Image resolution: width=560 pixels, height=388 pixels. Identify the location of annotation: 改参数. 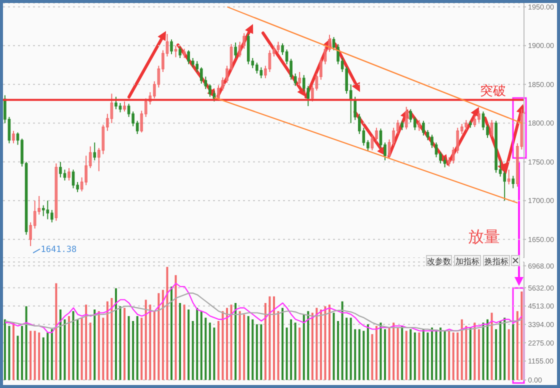
(439, 260).